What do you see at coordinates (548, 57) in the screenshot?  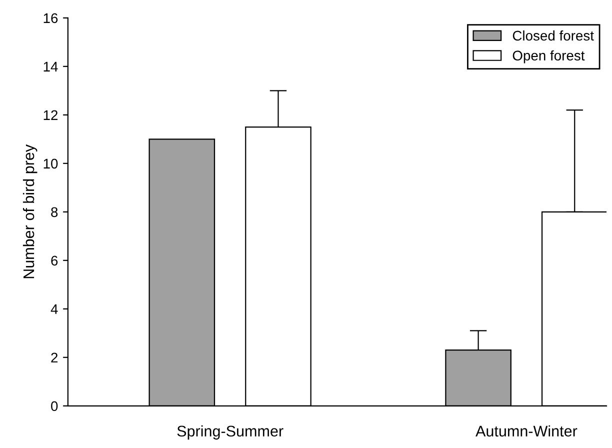 I see `legend-label: Open forest` at bounding box center [548, 57].